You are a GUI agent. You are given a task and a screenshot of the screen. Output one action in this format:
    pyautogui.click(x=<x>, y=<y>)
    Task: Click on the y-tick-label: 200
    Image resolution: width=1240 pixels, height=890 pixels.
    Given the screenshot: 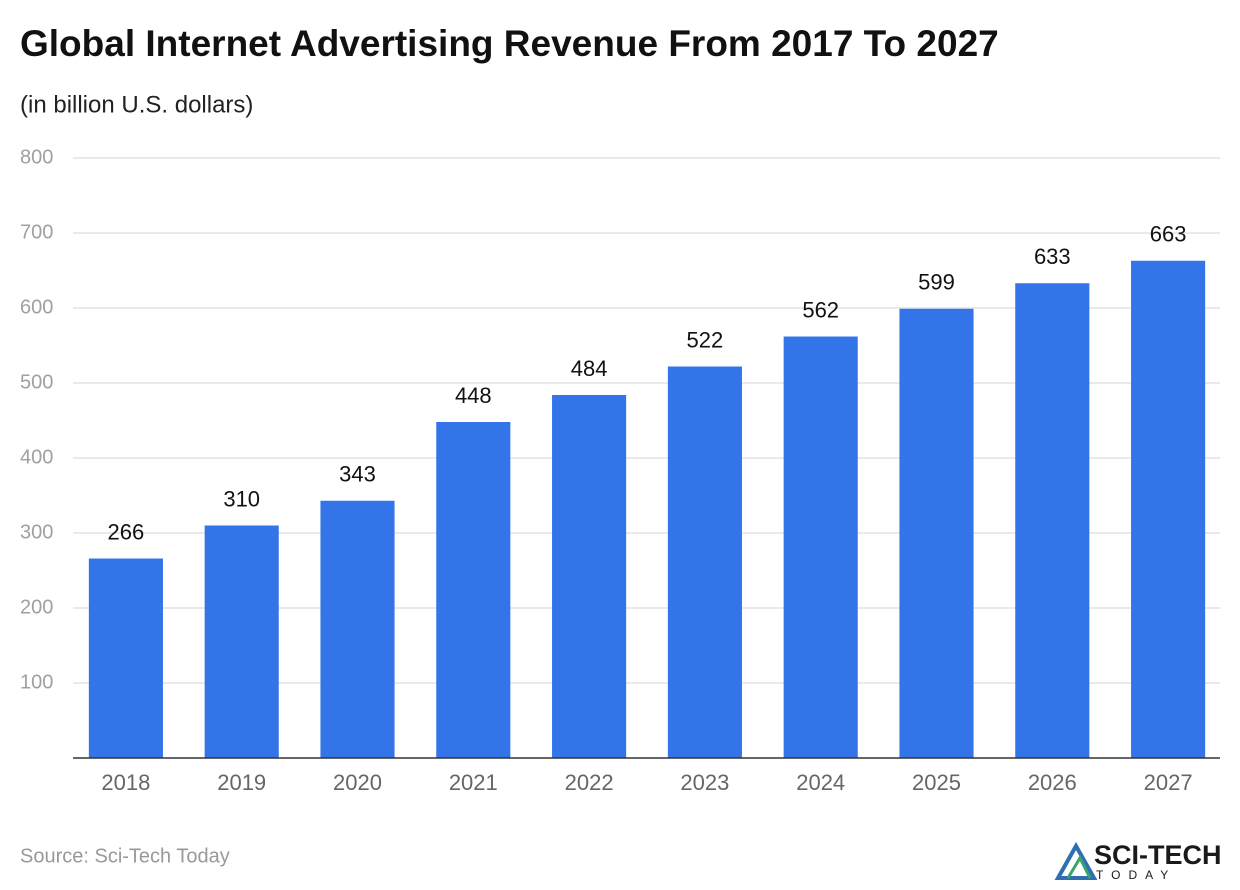 What is the action you would take?
    pyautogui.click(x=36, y=607)
    